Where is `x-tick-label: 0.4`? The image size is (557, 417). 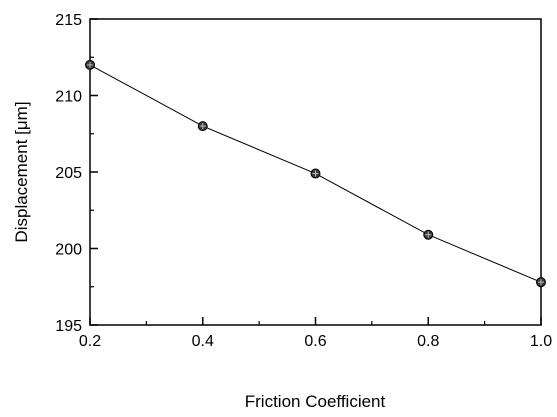 x-tick-label: 0.4 is located at coordinates (203, 341).